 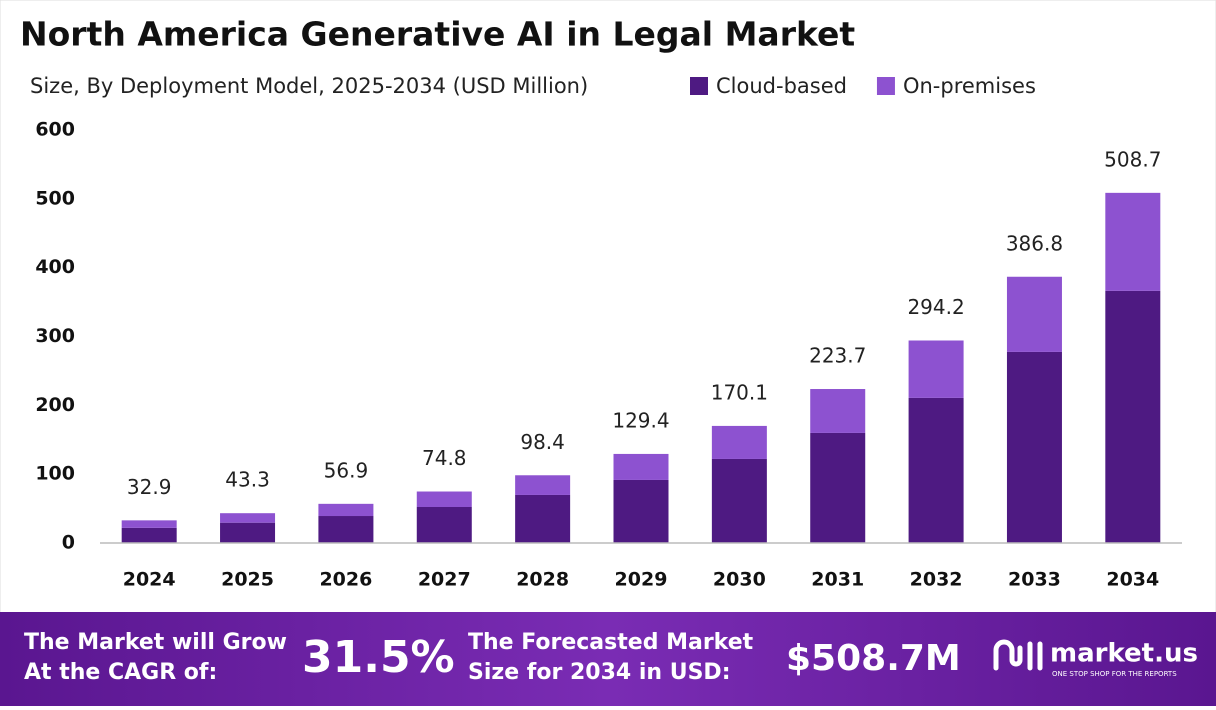 I want to click on total-label: 129.4, so click(x=640, y=420).